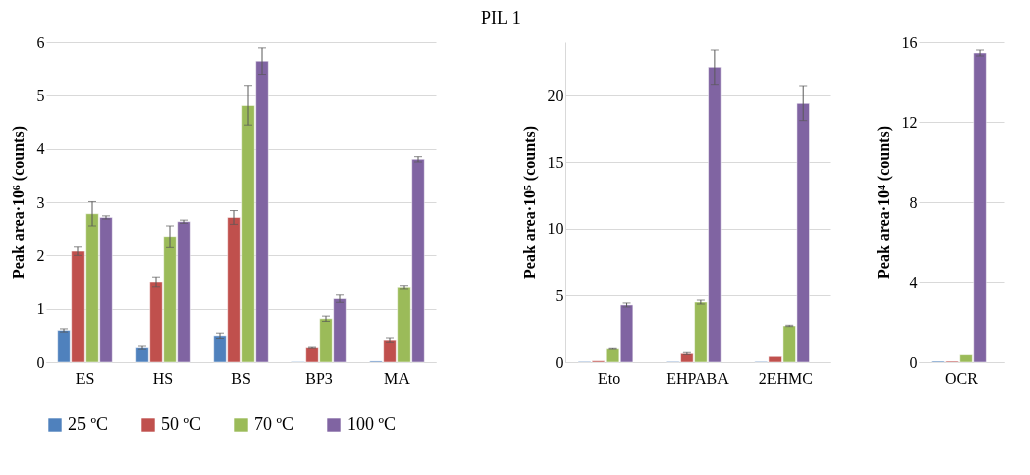 The width and height of the screenshot is (1030, 475). Describe the element at coordinates (609, 378) in the screenshot. I see `x-tick-label: Eto` at that location.